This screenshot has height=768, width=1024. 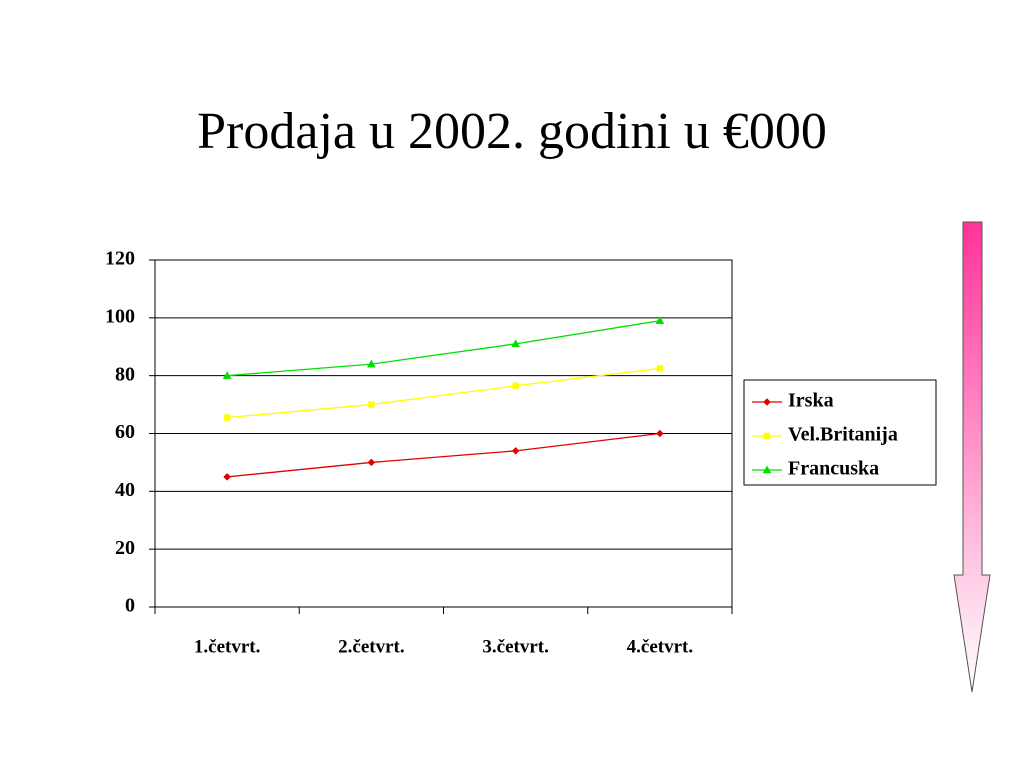 What do you see at coordinates (811, 401) in the screenshot?
I see `legend-label: Irska` at bounding box center [811, 401].